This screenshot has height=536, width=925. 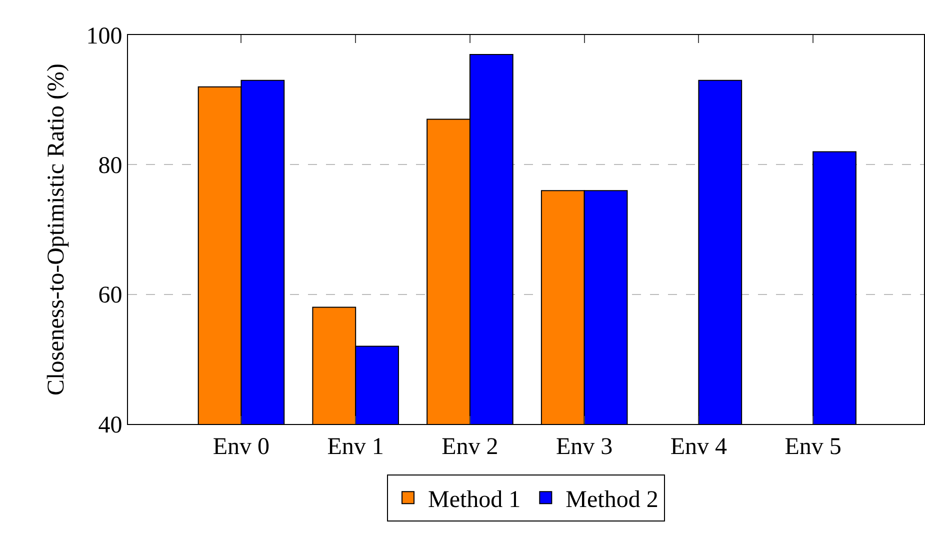 I want to click on x-tick-label: Env 0, so click(x=241, y=447).